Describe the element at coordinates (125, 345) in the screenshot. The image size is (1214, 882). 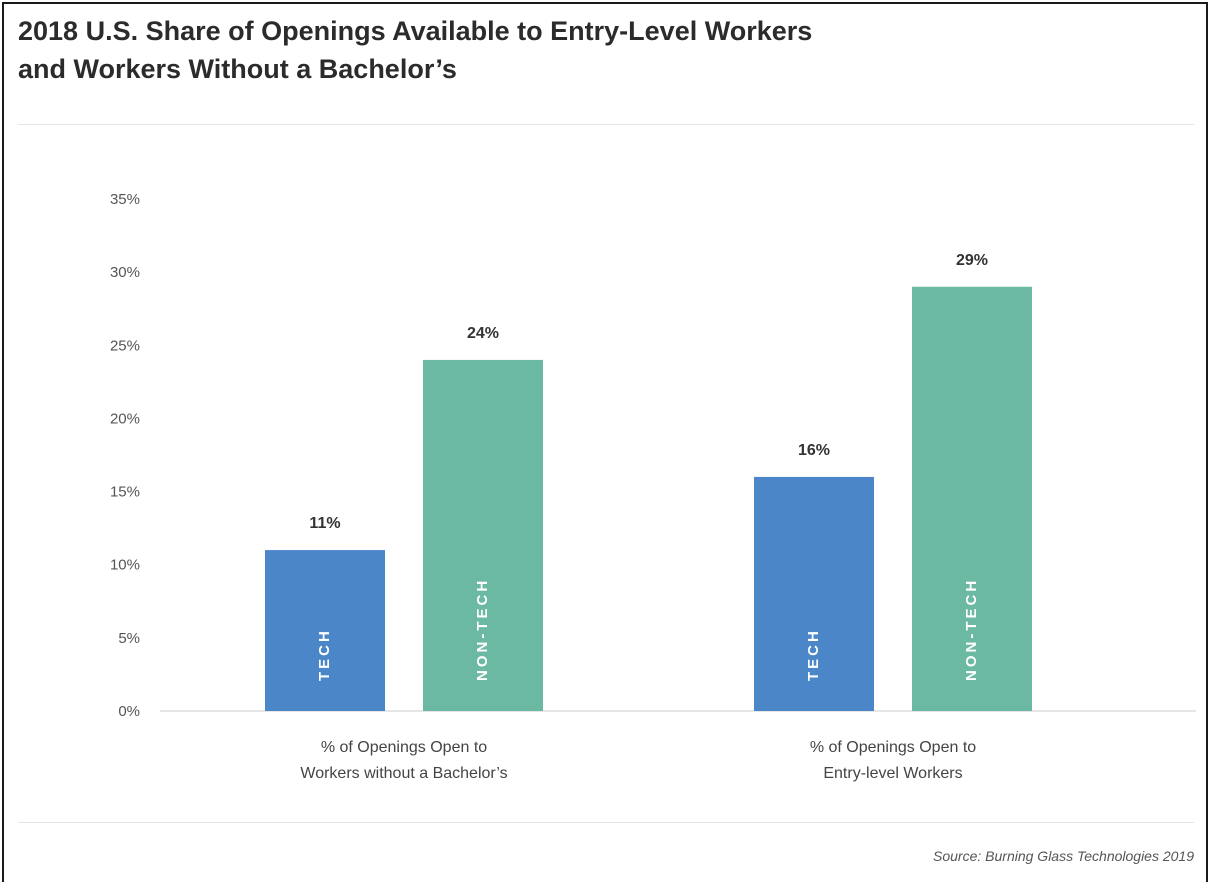
I see `y-tick-label: 25%` at that location.